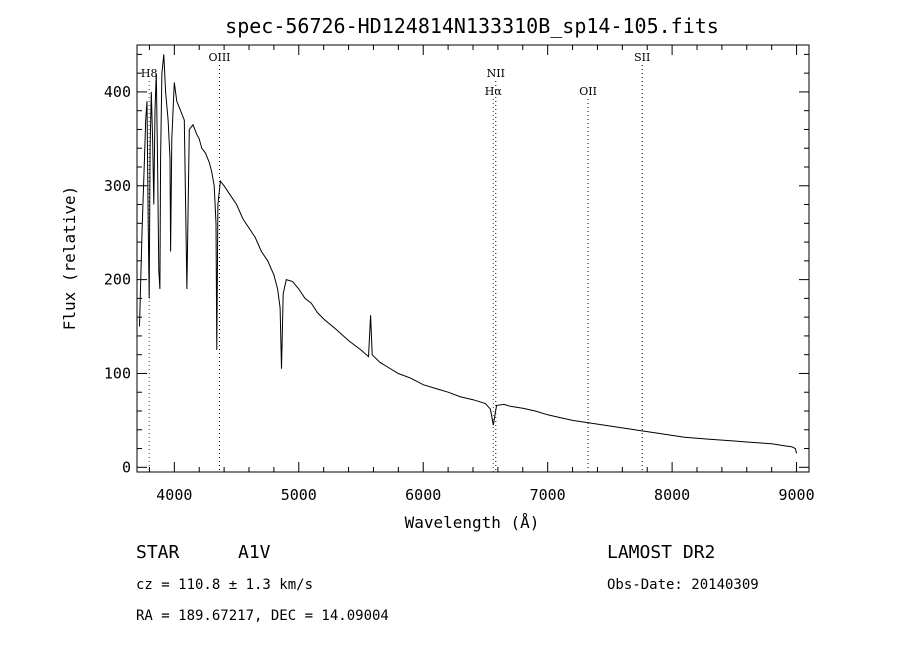  What do you see at coordinates (117, 280) in the screenshot?
I see `y-tick-label: 200` at bounding box center [117, 280].